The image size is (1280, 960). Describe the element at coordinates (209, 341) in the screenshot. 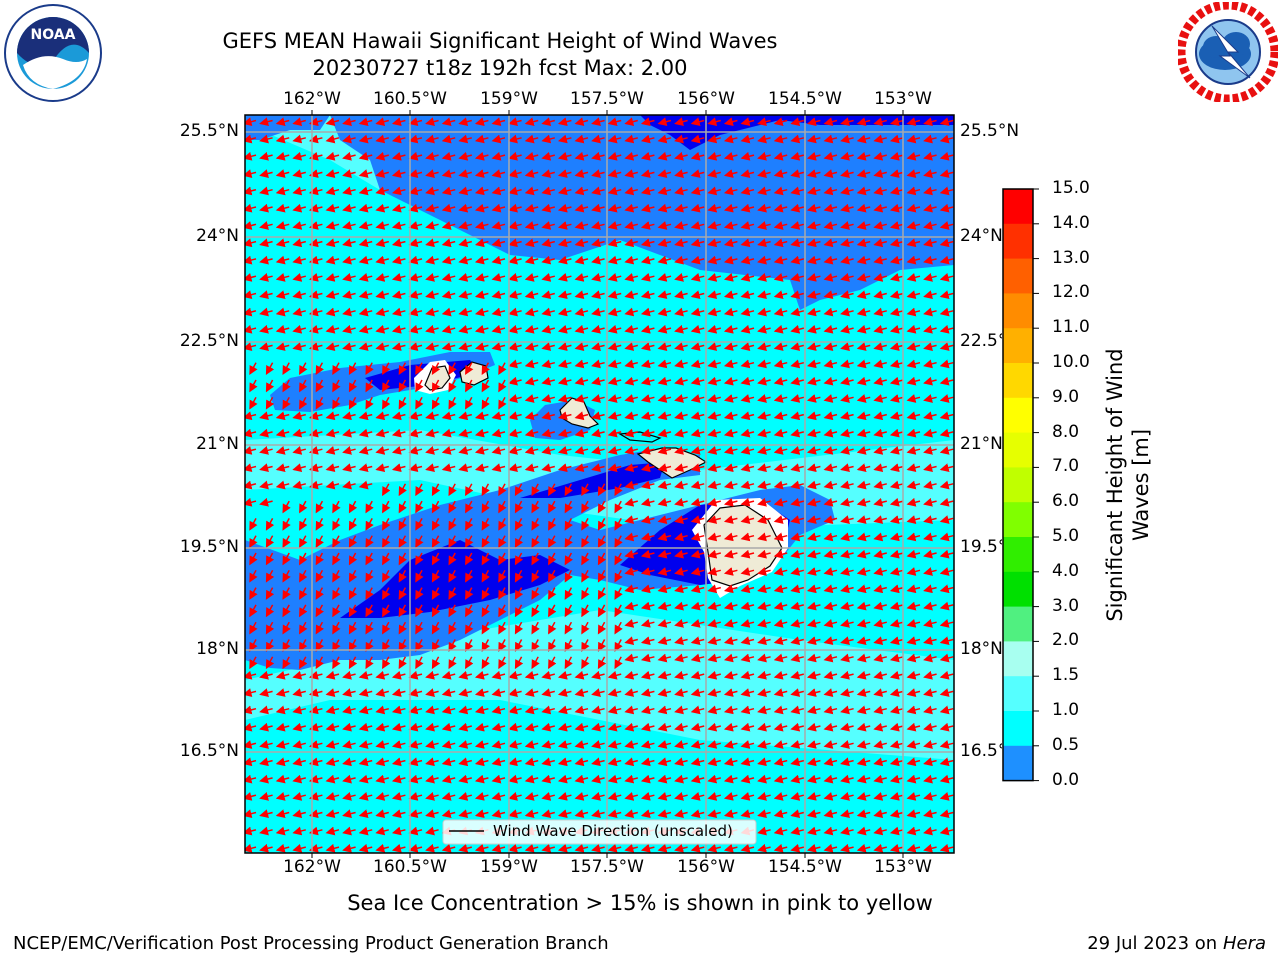

I see `y-tick-label-left: 22.5°N` at that location.